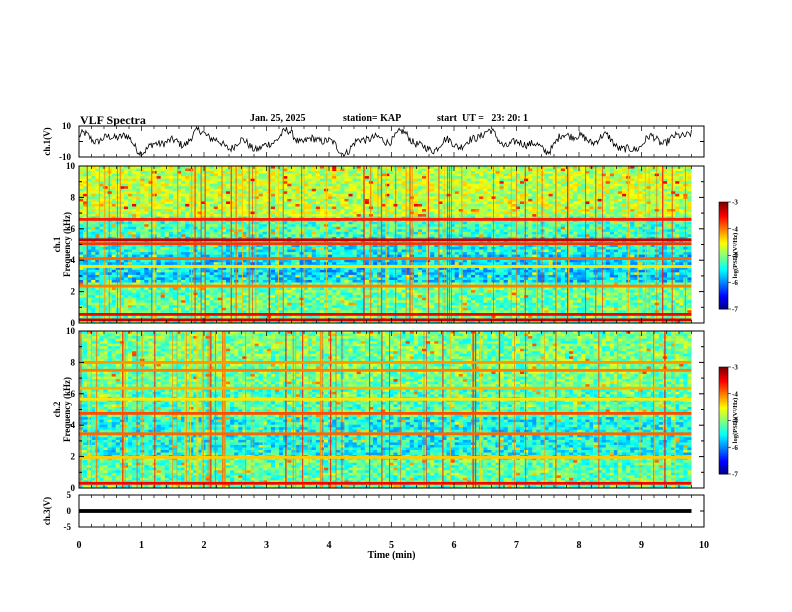  Describe the element at coordinates (47, 141) in the screenshot. I see `y-axis-label: ch.1(V)` at that location.